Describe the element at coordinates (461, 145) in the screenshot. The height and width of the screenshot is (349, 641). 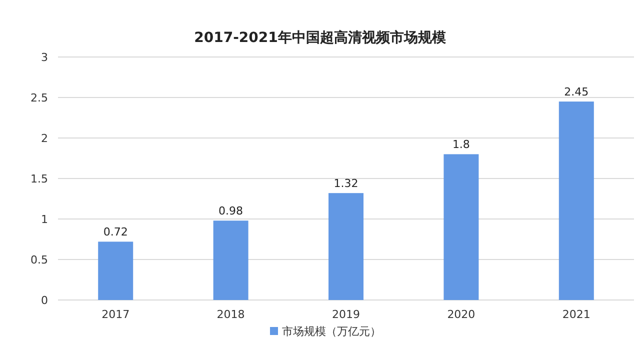
I see `data-label: 1.8` at that location.